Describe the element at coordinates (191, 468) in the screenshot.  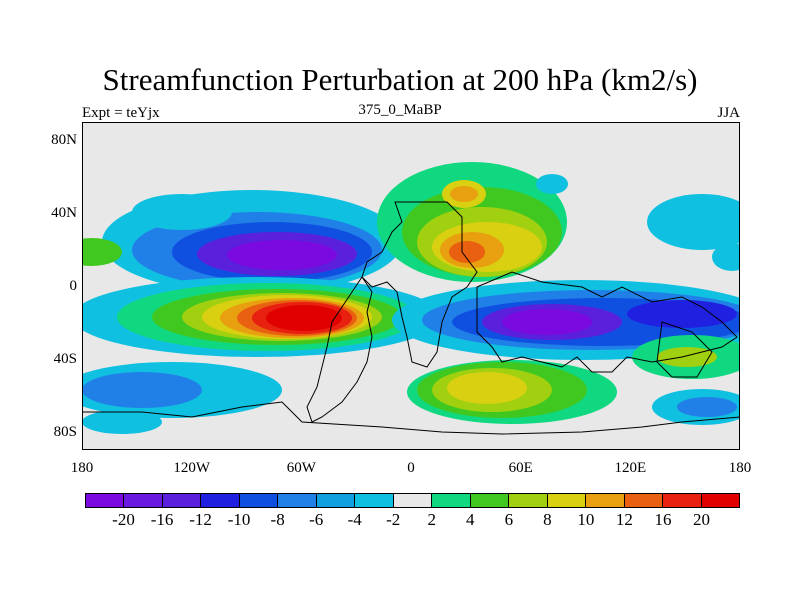
I see `x-tick-label: 120W` at that location.